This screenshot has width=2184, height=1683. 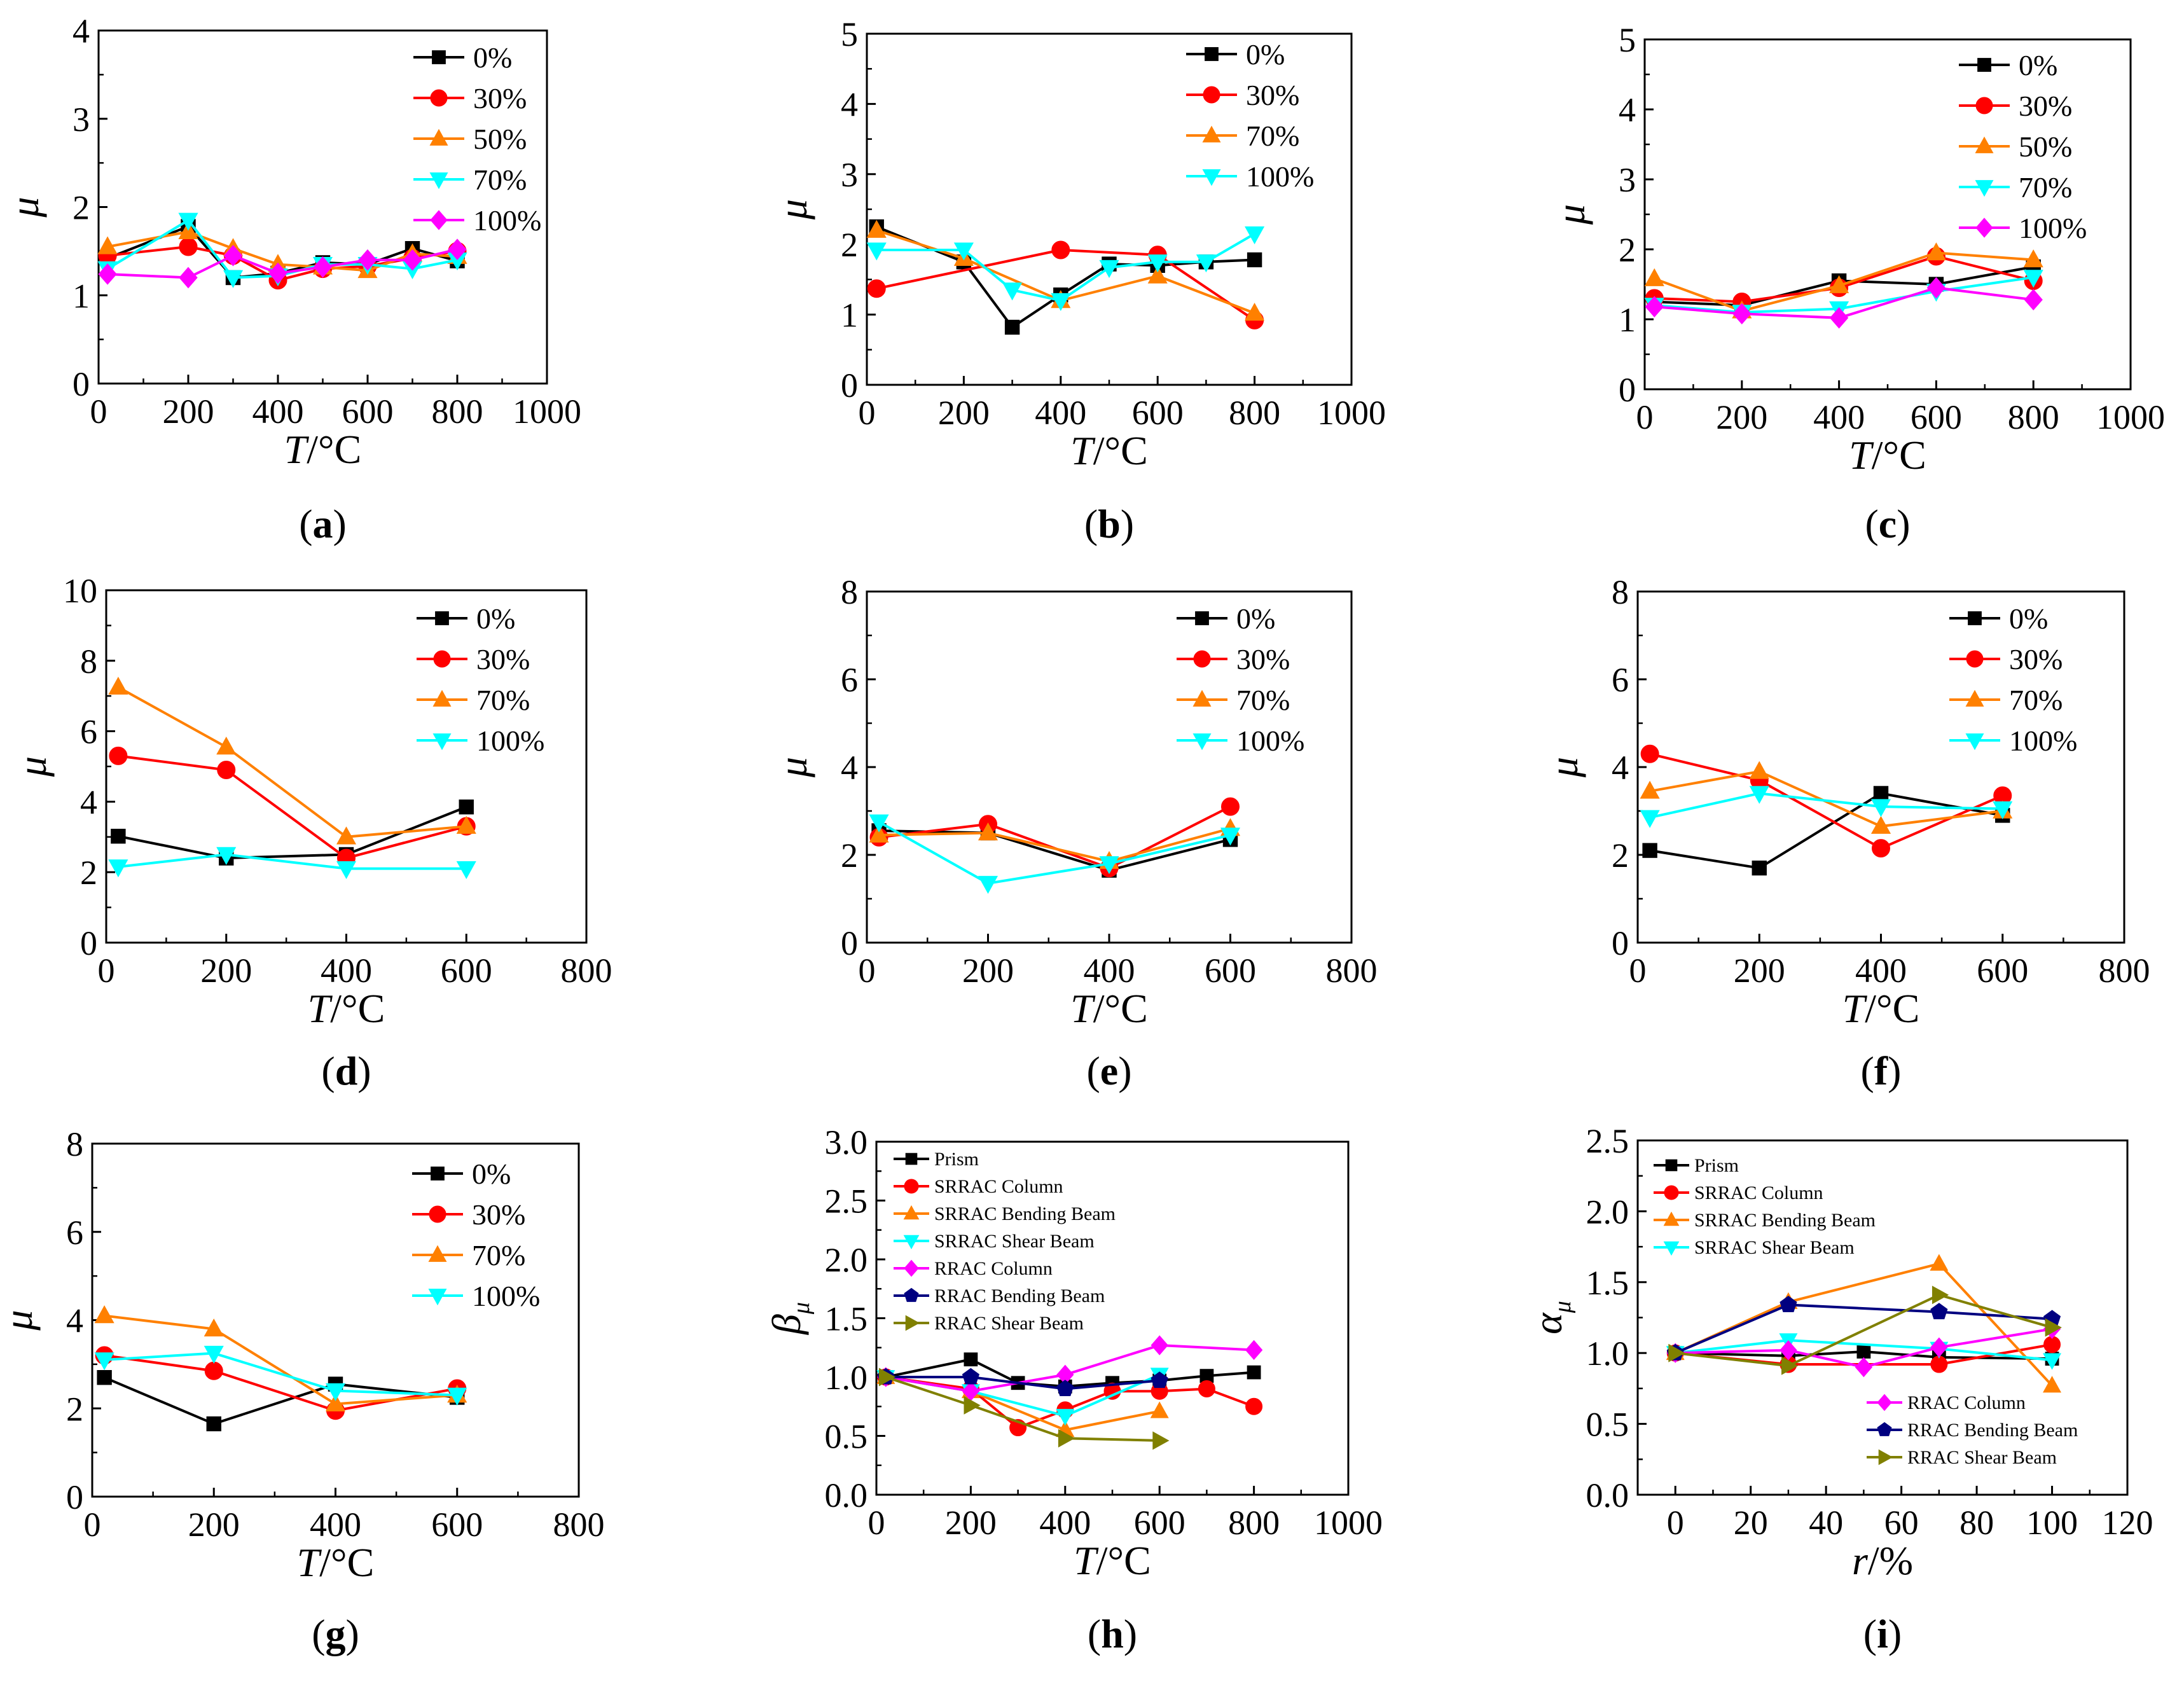 I want to click on legend-label: 0%, so click(x=2038, y=65).